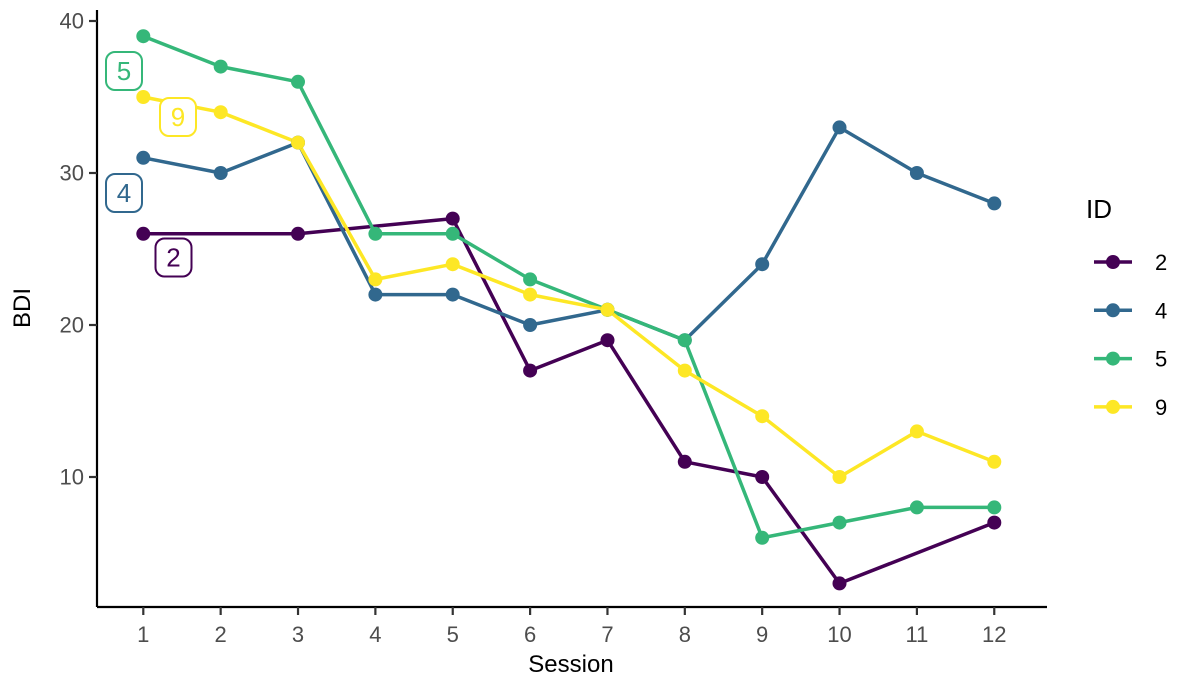 The image size is (1200, 700). Describe the element at coordinates (916, 431) in the screenshot. I see `data-point-id9-session11` at that location.